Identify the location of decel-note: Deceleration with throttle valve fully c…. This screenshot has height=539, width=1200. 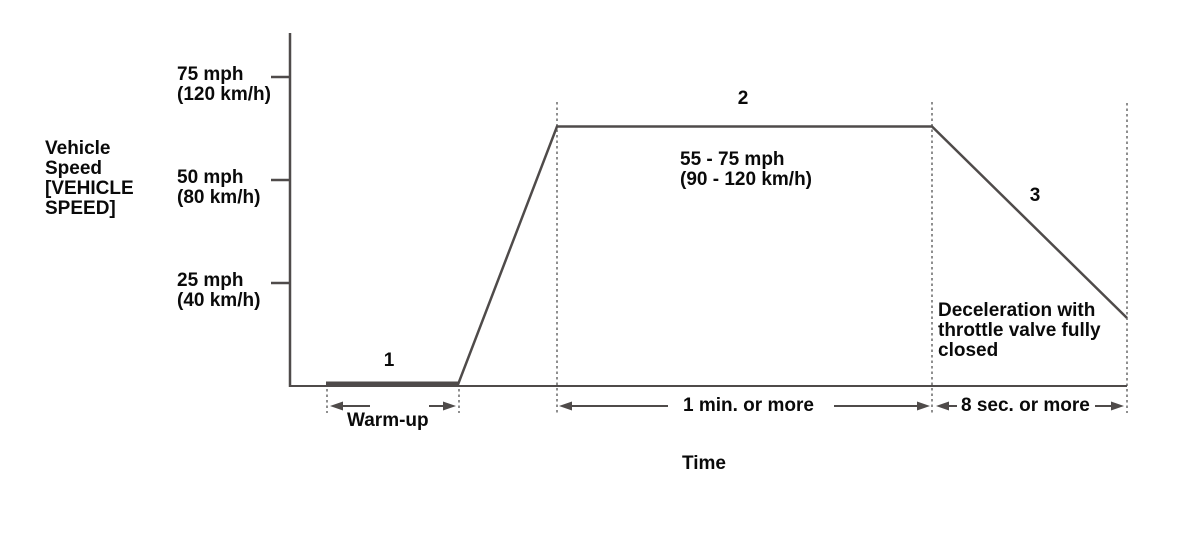
(1019, 330).